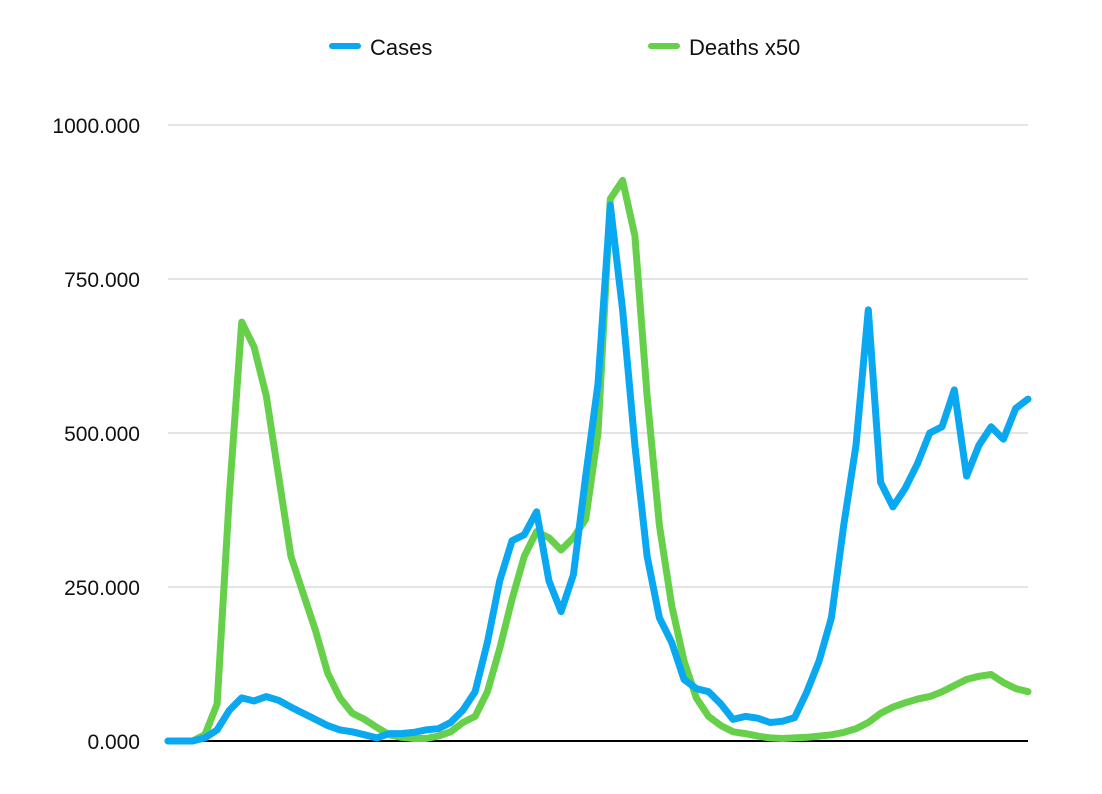  I want to click on legend: Cases Deaths x50, so click(564, 47).